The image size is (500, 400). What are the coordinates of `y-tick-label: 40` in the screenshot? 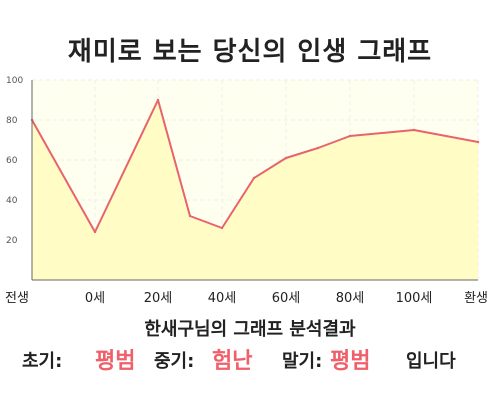 It's located at (12, 201).